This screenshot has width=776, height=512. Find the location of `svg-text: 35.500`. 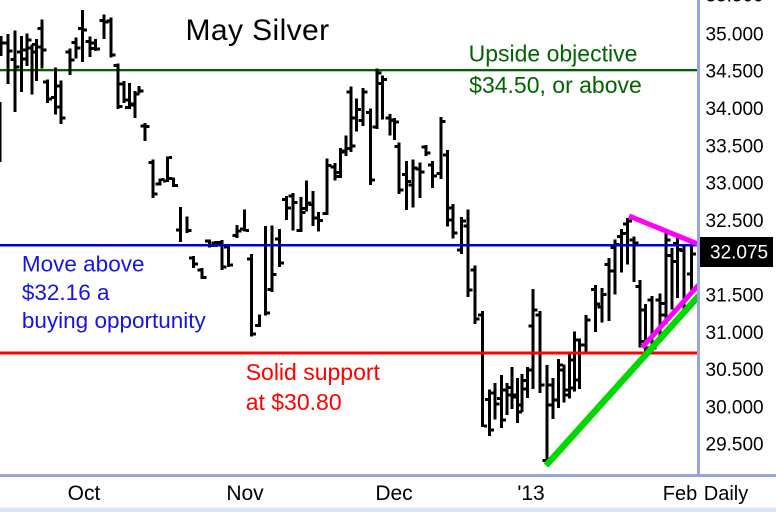

svg-text: 35.500 is located at coordinates (735, 3).